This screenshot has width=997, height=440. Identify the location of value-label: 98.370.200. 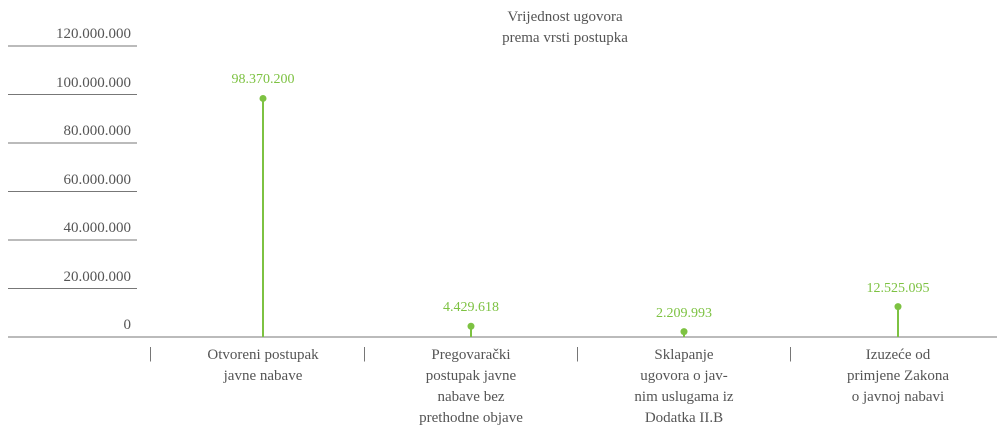
(263, 80).